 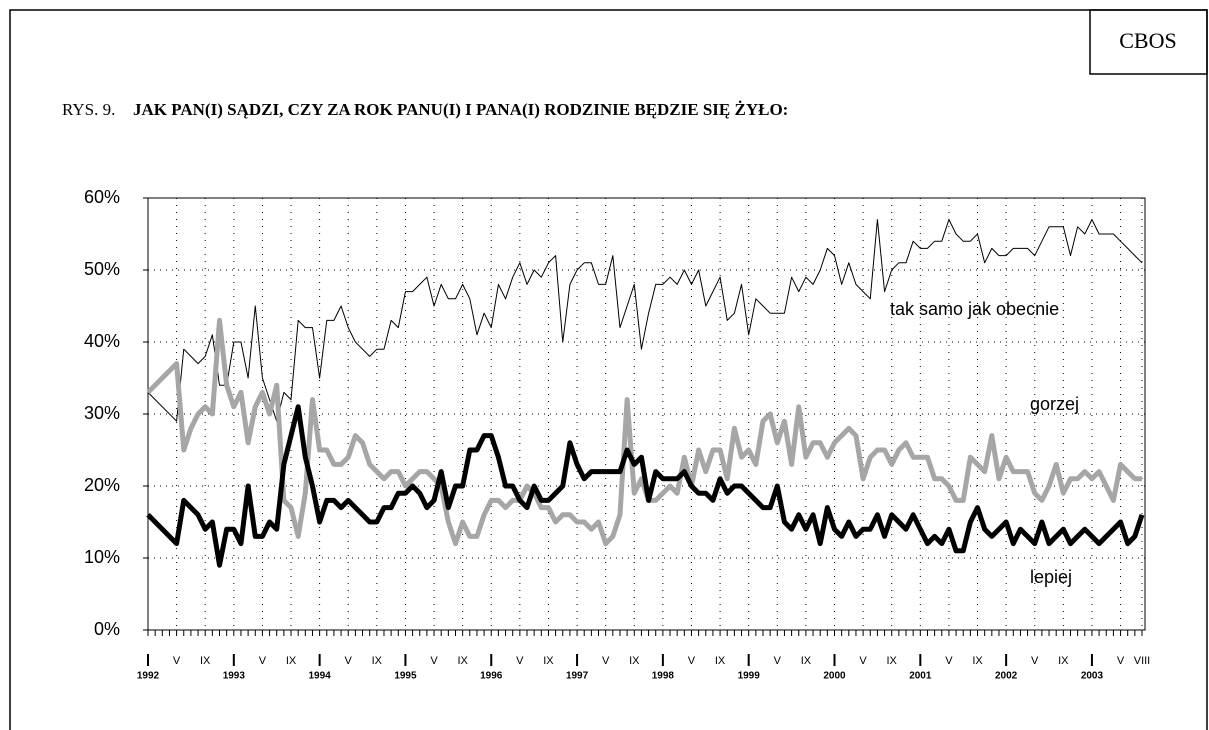 What do you see at coordinates (1142, 661) in the screenshot?
I see `x-tick-label: VIII` at bounding box center [1142, 661].